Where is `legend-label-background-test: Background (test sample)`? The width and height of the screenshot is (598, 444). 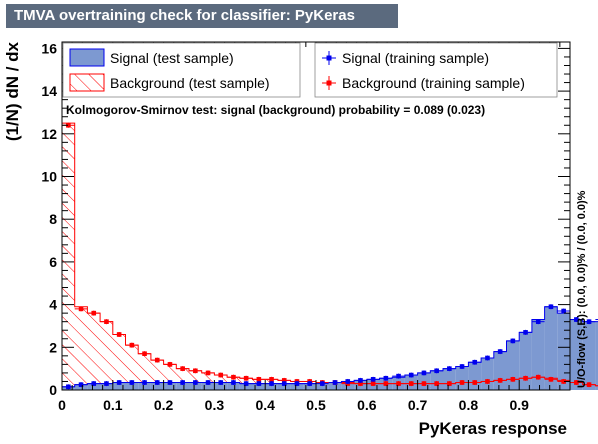 legend-label-background-test: Background (test sample) is located at coordinates (190, 83).